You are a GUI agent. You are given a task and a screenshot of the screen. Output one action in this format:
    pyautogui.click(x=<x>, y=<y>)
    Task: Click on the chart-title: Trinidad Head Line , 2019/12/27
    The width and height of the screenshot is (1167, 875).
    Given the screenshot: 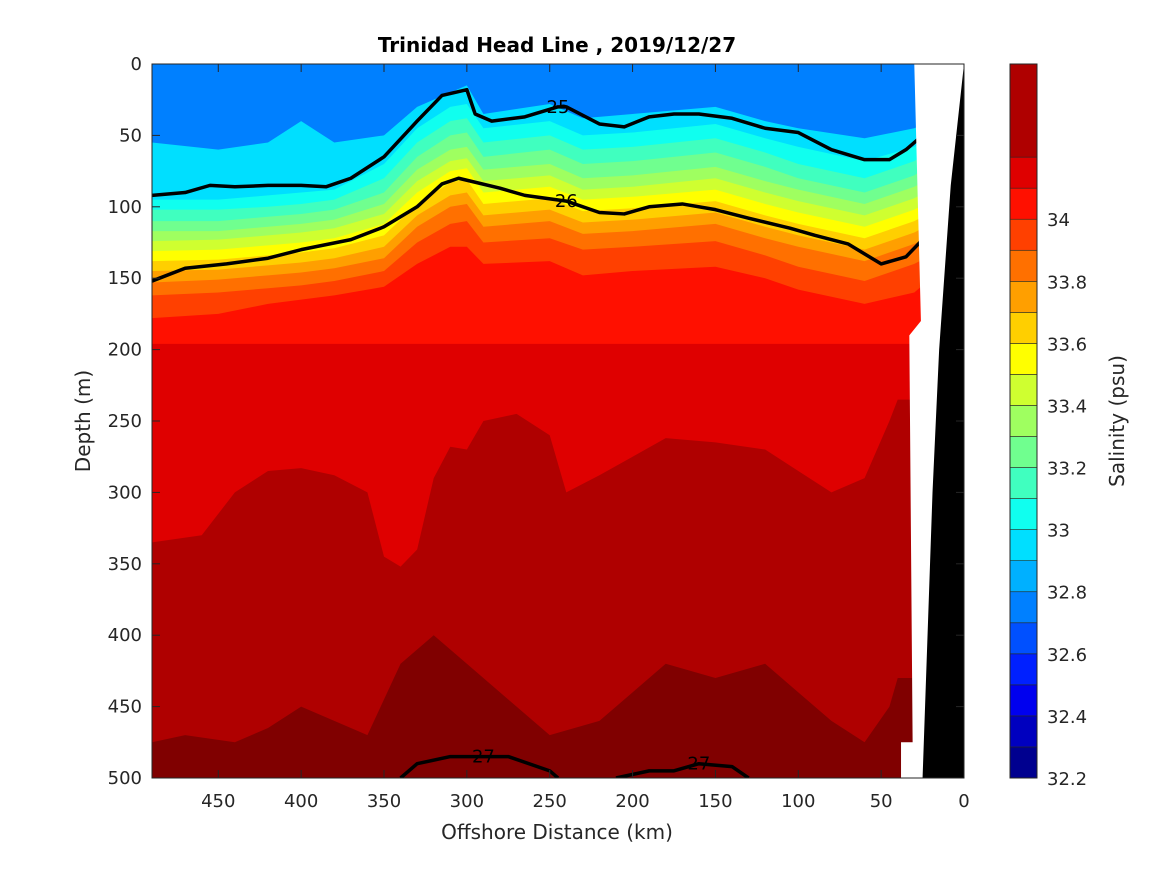 What is the action you would take?
    pyautogui.click(x=557, y=45)
    